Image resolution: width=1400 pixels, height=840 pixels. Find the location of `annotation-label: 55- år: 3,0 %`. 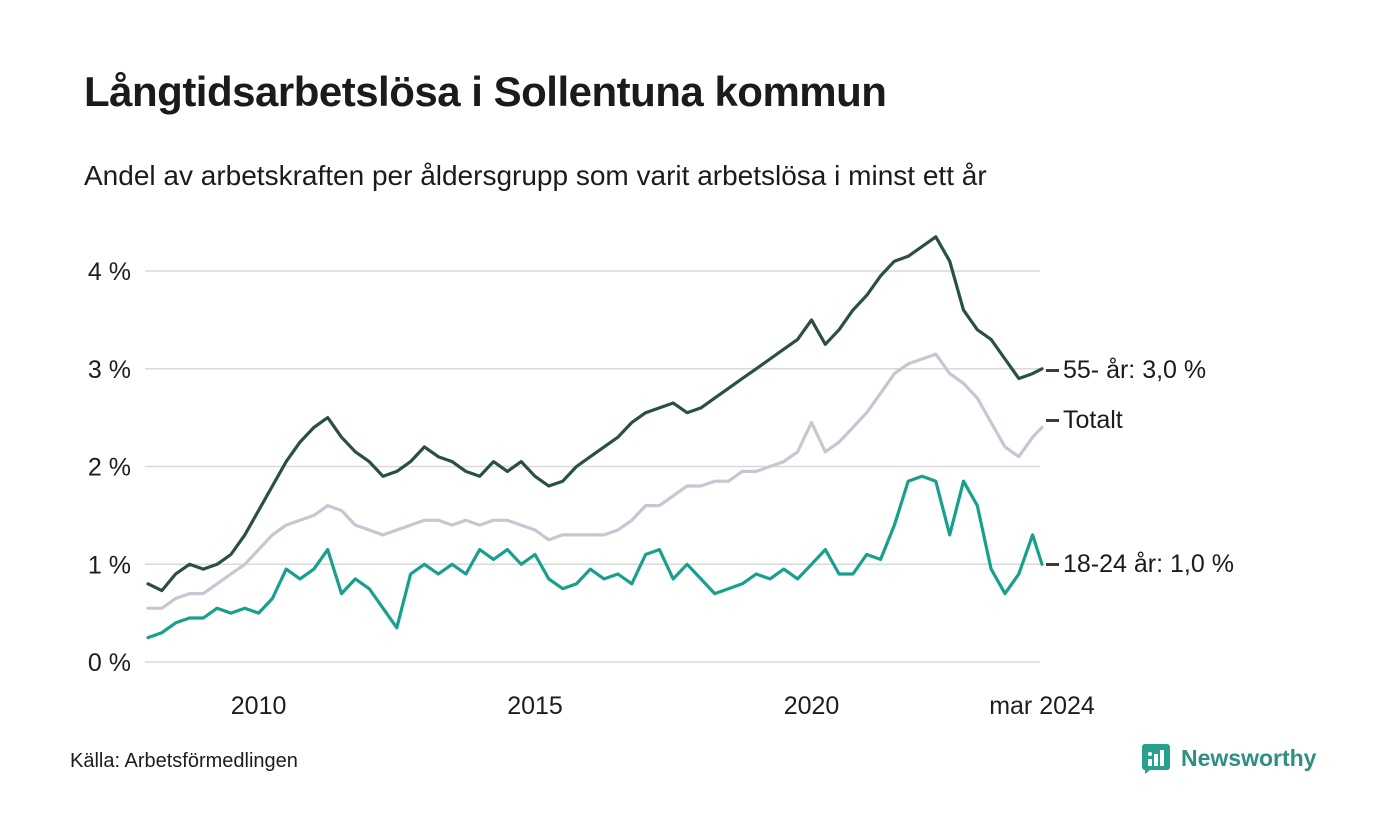

annotation-label: 55- år: 3,0 % is located at coordinates (1135, 370).